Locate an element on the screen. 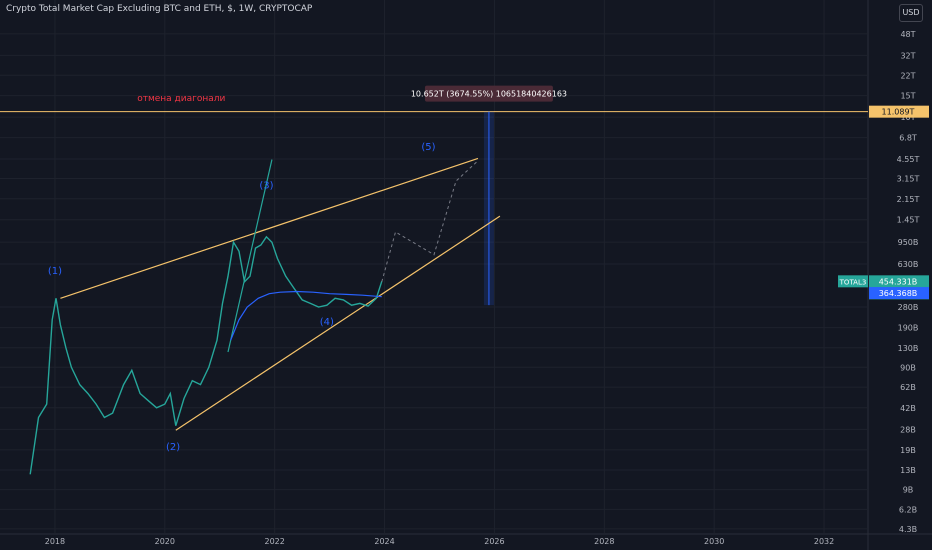 This screenshot has width=932, height=550. annotation-label: (5) is located at coordinates (428, 147).